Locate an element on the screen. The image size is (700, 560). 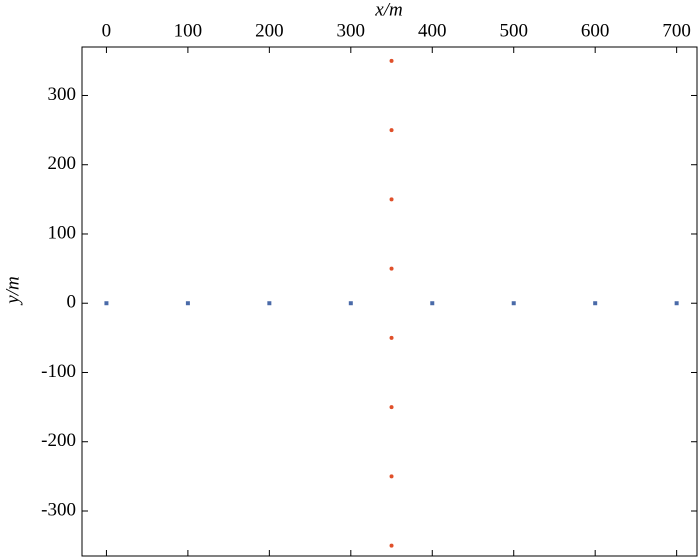
y-tick-label: 100 is located at coordinates (62, 232).